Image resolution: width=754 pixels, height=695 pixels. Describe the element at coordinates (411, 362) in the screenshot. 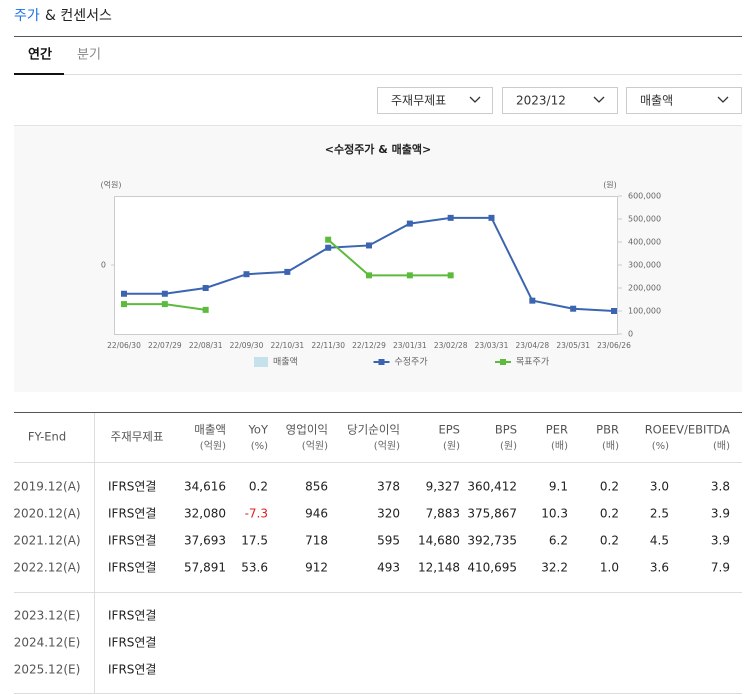

I see `legend-label: 수정주가` at that location.